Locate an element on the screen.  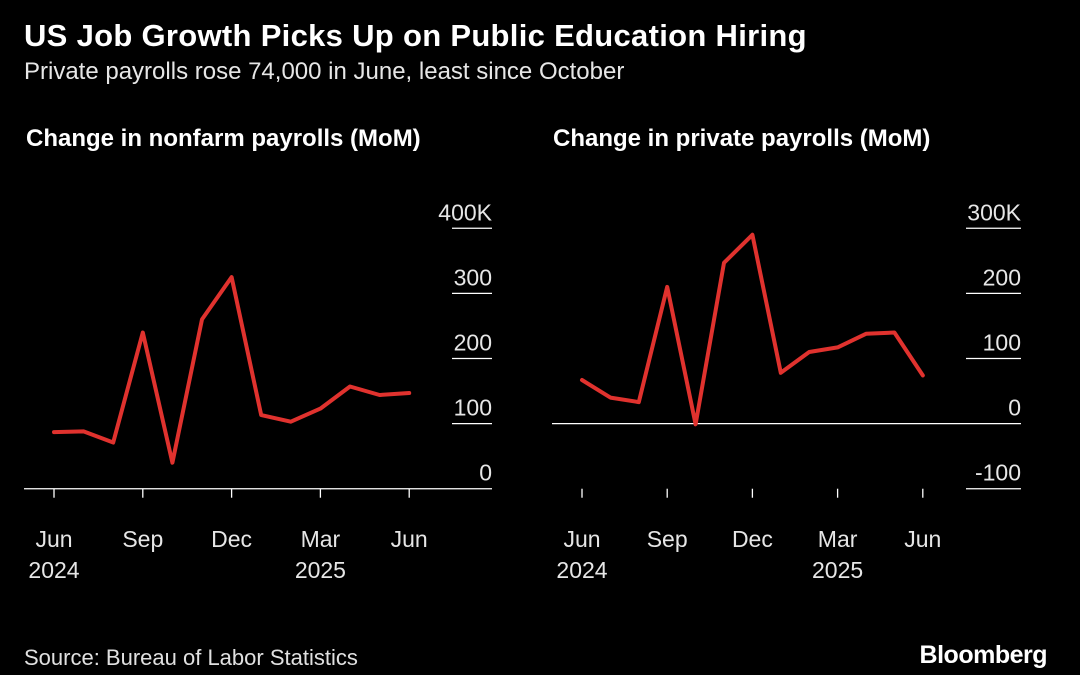
chart-title-nonfarm: Change in nonfarm payrolls (MoM) is located at coordinates (223, 138).